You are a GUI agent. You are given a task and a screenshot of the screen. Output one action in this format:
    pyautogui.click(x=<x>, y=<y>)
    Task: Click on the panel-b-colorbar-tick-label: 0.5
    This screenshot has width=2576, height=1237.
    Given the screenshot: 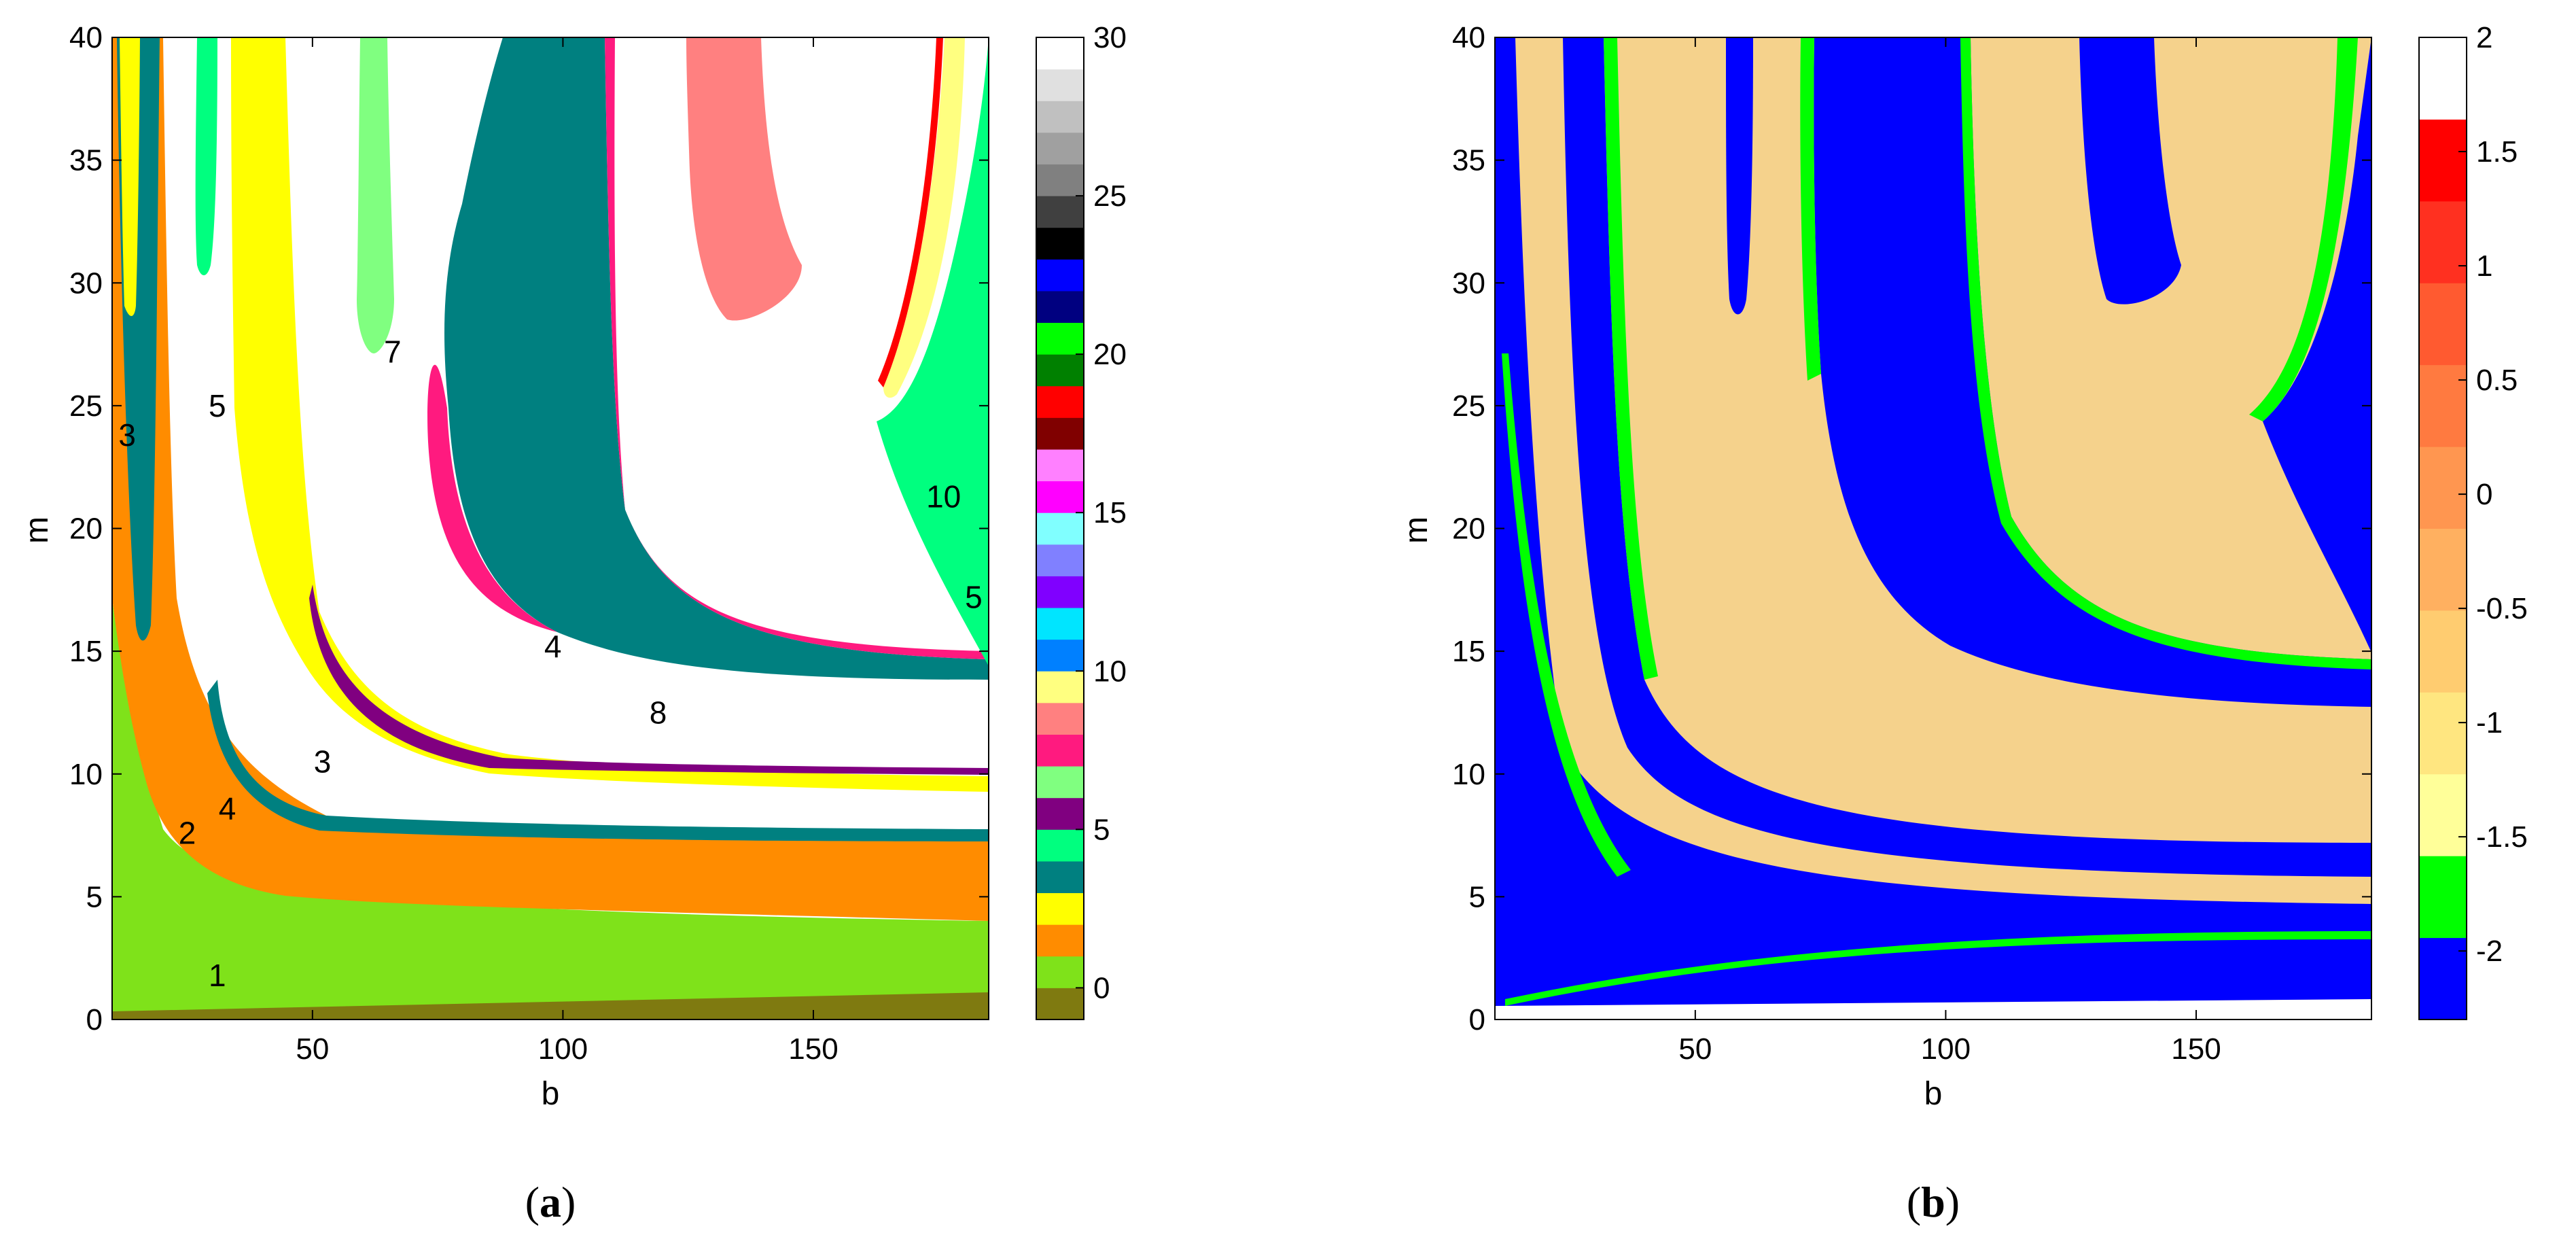 What is the action you would take?
    pyautogui.click(x=2497, y=380)
    